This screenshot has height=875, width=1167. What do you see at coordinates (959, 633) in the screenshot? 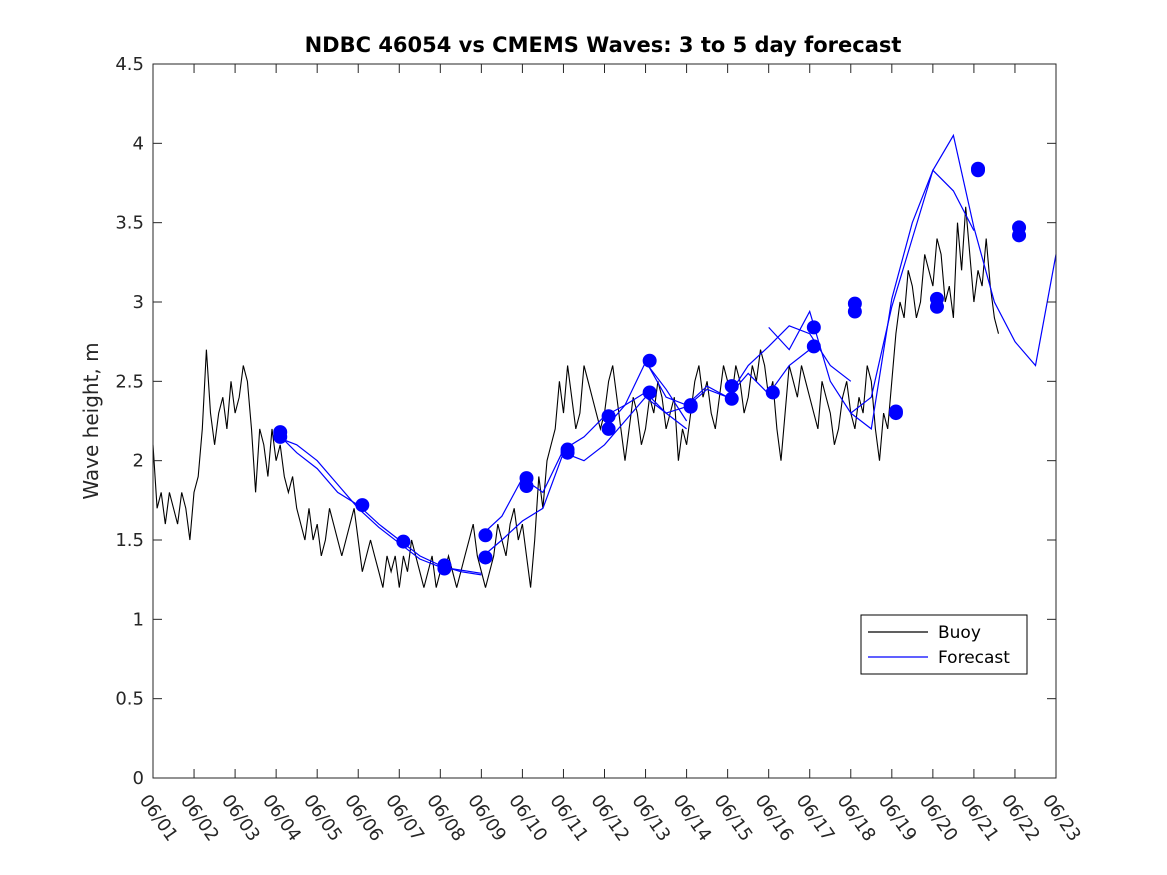
I see `legend-buoy-label: Buoy` at bounding box center [959, 633].